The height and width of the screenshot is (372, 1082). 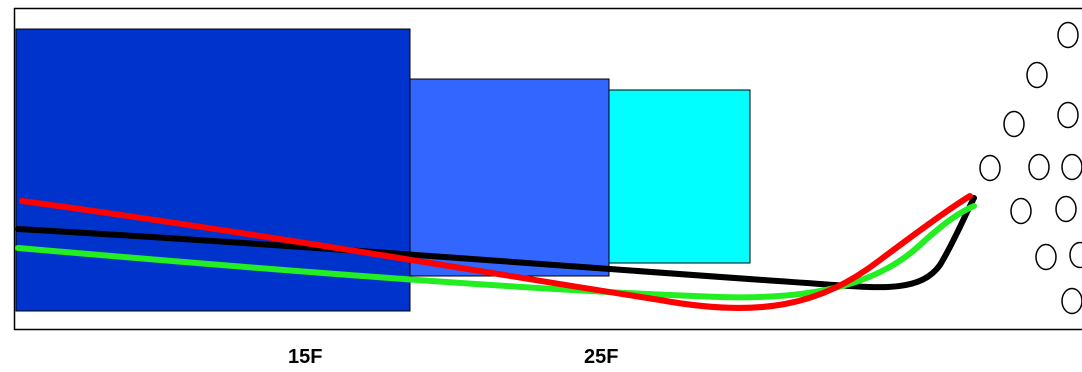 I want to click on zone-label-25f: 25F, so click(x=601, y=357).